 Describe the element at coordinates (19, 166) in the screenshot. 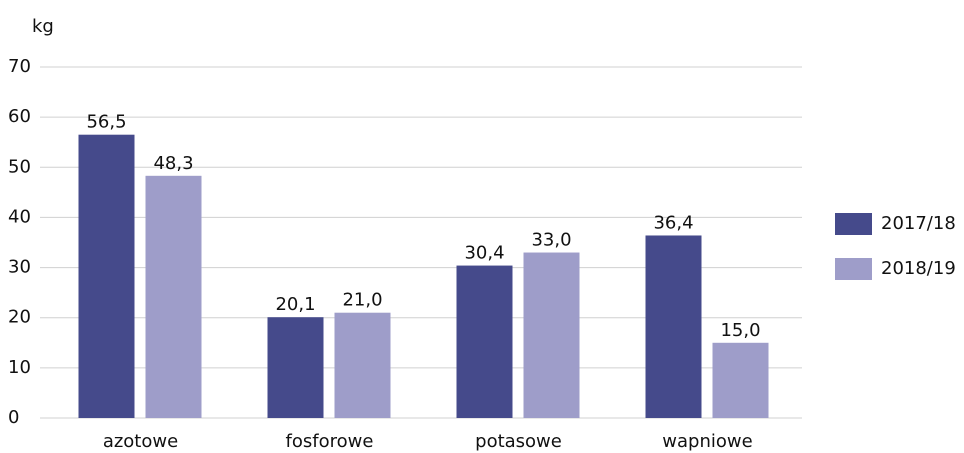

I see `y-tick-label: 50` at that location.